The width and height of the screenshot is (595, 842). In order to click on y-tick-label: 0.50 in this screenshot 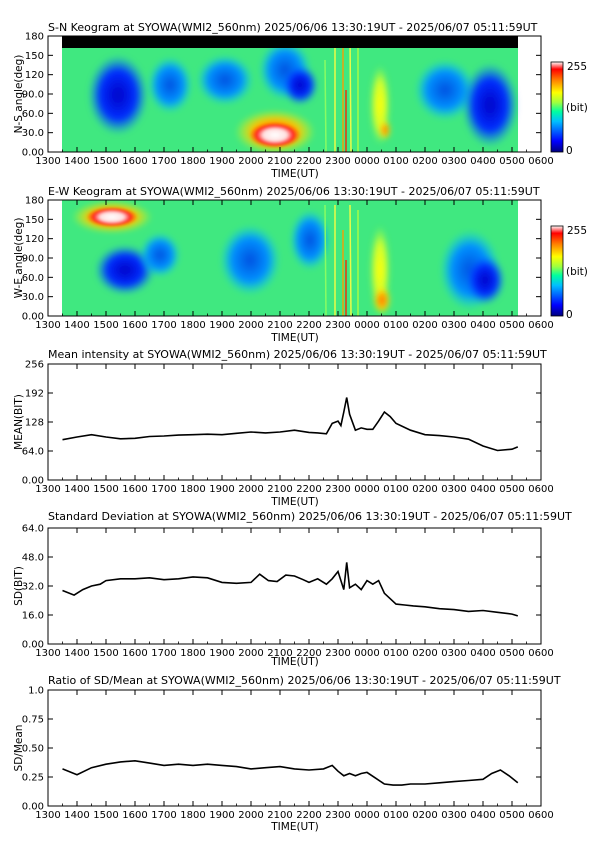, I will do `click(33, 749)`.